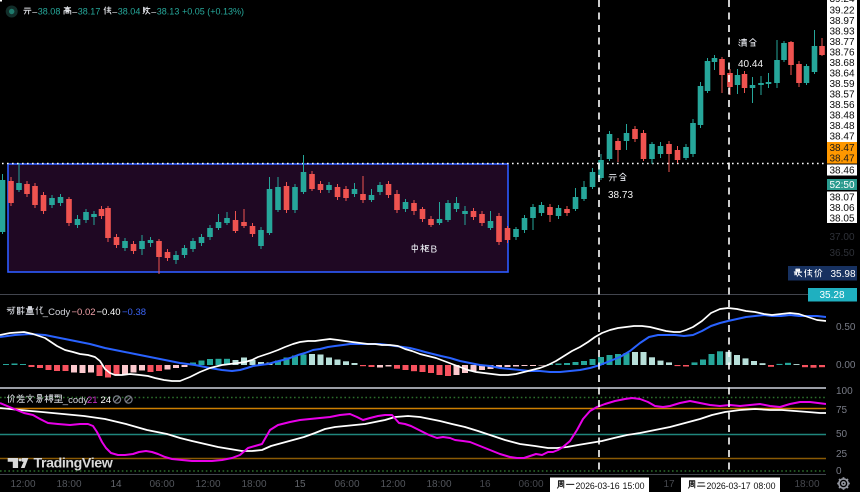 This screenshot has height=492, width=860. Describe the element at coordinates (598, 486) in the screenshot. I see `svg-text: 2026-03-16` at that location.